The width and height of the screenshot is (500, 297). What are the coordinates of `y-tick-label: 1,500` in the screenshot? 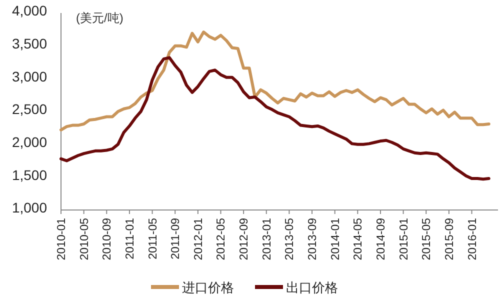 It's located at (30, 174).